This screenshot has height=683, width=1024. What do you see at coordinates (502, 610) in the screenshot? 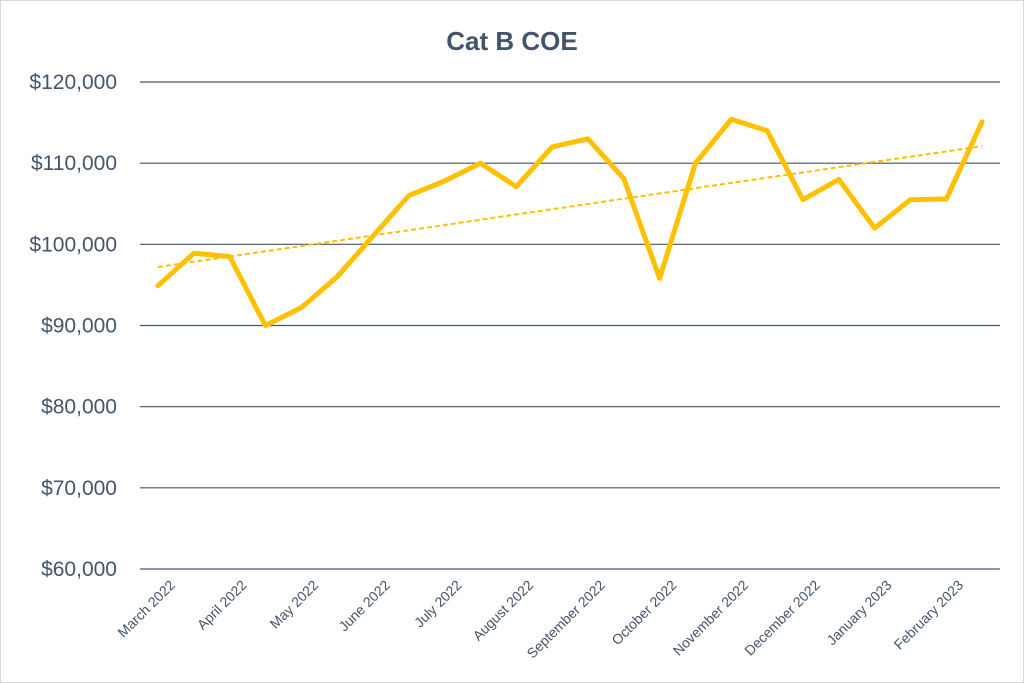
I see `x-tick-label: August 2022` at bounding box center [502, 610].